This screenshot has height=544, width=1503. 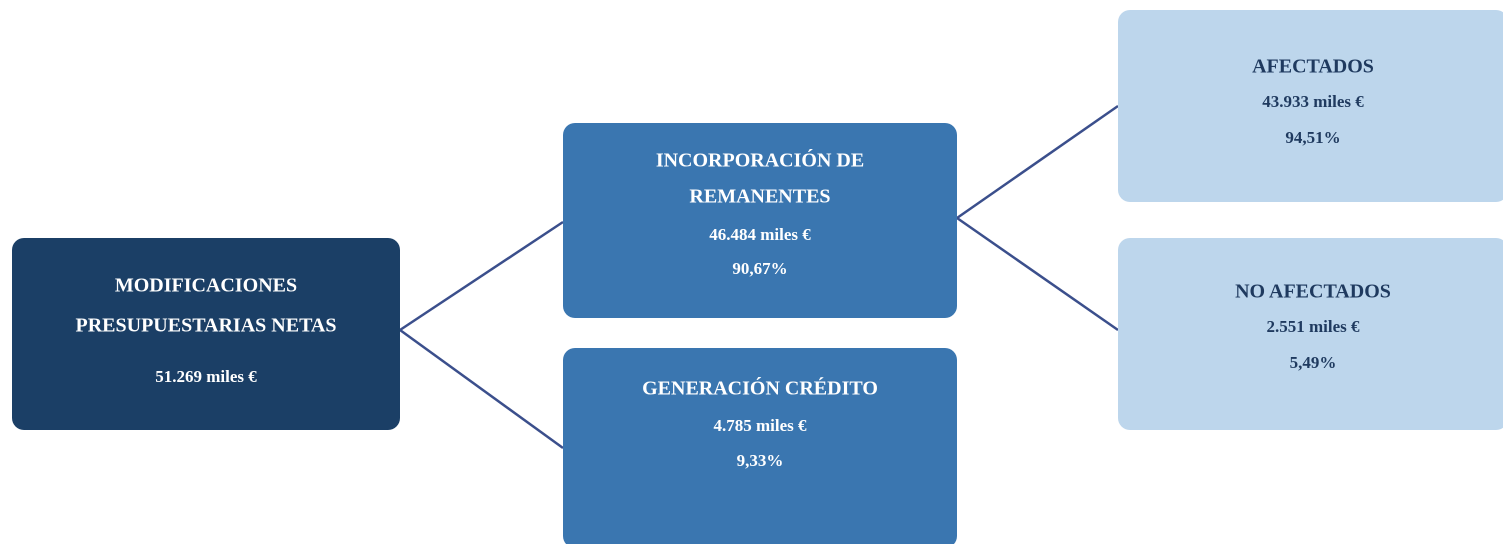 What do you see at coordinates (1313, 362) in the screenshot?
I see `node-text: 5,49%` at bounding box center [1313, 362].